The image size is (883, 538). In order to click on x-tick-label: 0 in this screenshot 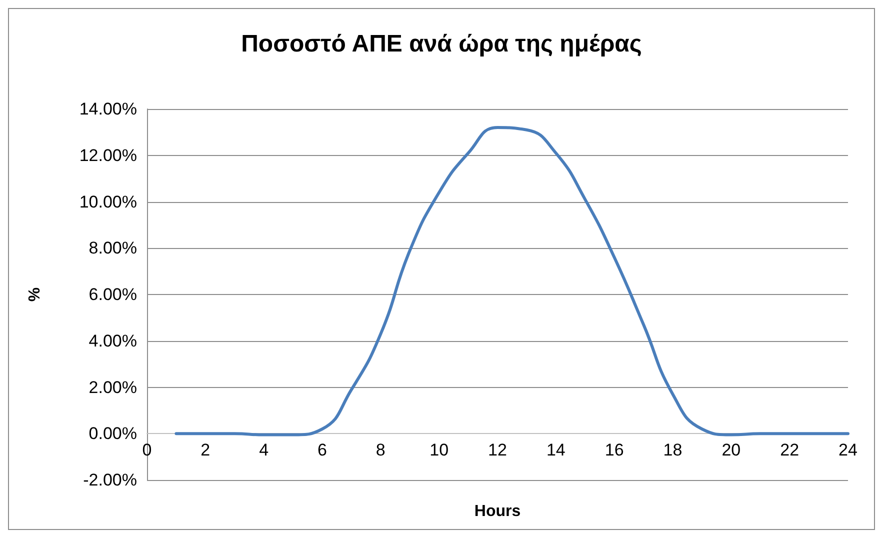, I will do `click(147, 450)`.